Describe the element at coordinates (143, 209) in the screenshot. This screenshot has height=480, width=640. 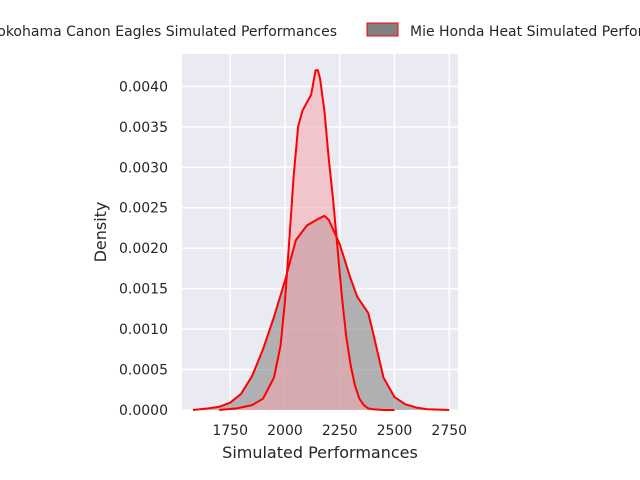
I see `y-tick-label: 0.0025` at that location.